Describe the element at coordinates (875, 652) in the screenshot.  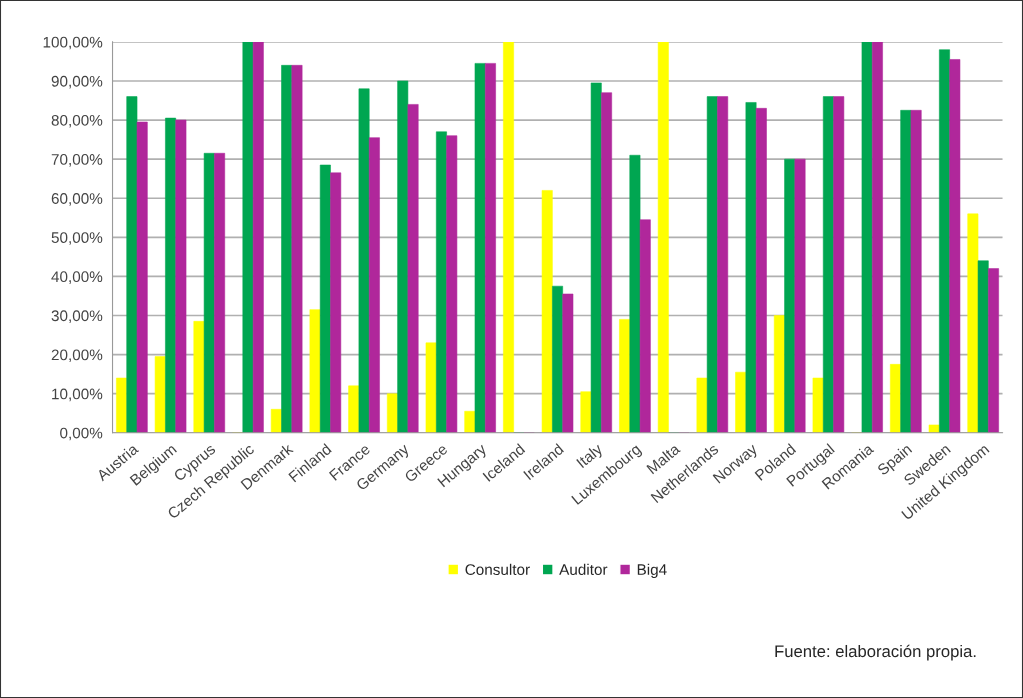
I see `source-note: Fuente: elaboración propia.` at that location.